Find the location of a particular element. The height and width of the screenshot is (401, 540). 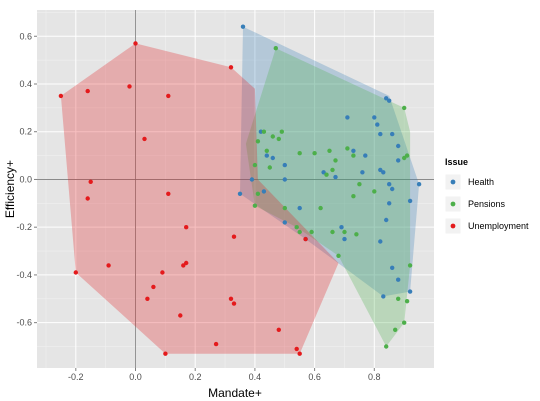

y-tick-label: 0.0 is located at coordinates (25, 179).